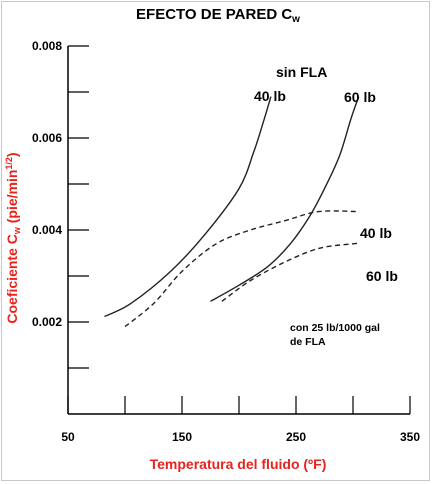 This screenshot has height=484, width=433. I want to click on y-tick-label: 0.008, so click(47, 46).